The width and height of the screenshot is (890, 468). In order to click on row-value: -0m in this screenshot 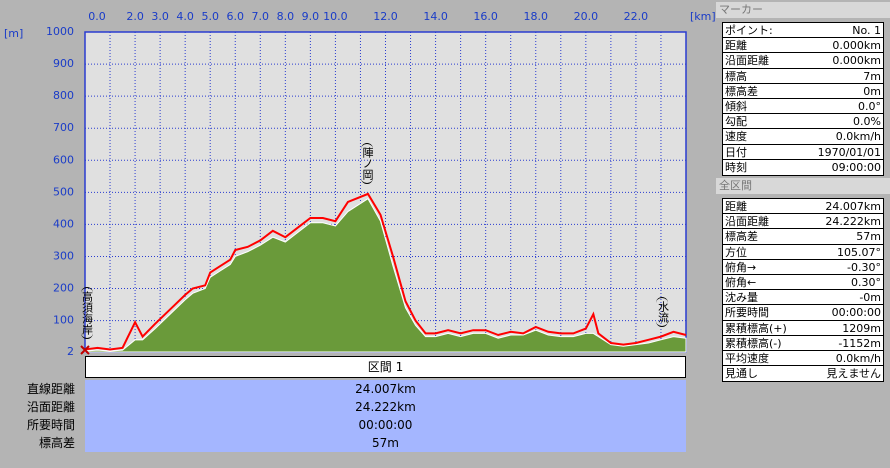, I will do `click(870, 298)`.